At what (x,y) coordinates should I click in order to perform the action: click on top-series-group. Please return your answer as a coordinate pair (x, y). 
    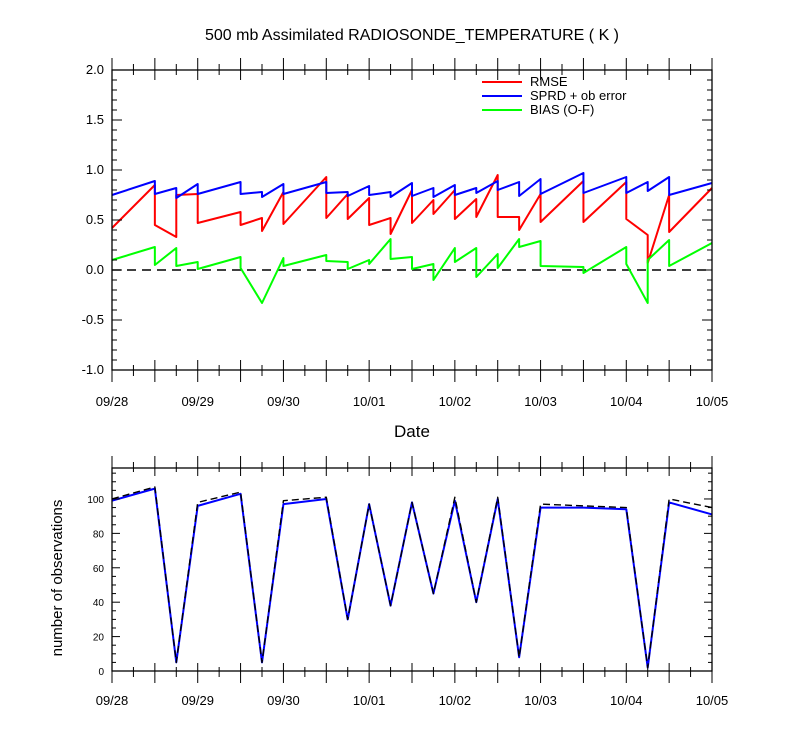
    Looking at the image, I should click on (412, 238).